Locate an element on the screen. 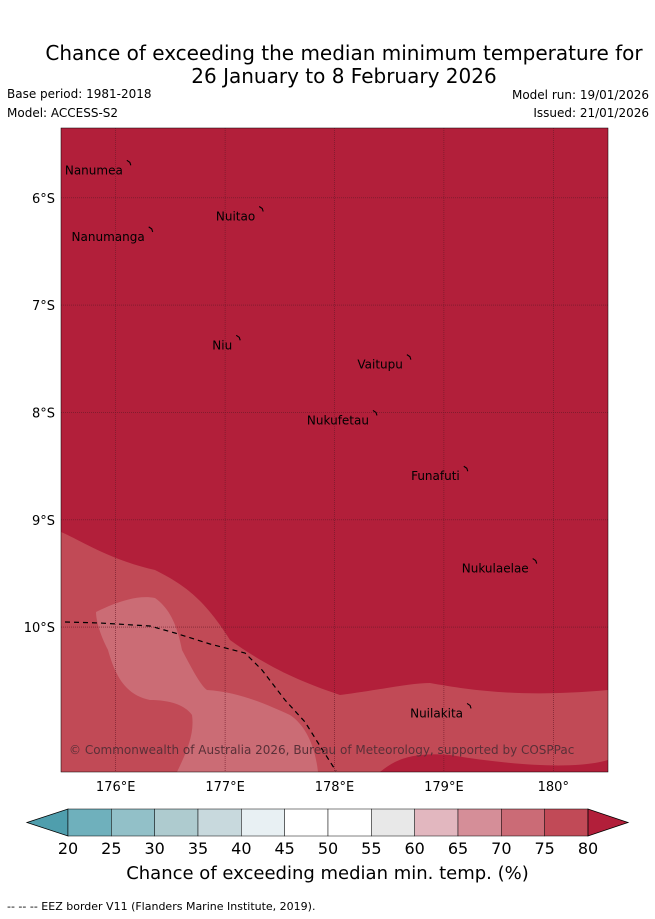 The width and height of the screenshot is (655, 919). colorbar-tick-label: 50 is located at coordinates (328, 848).